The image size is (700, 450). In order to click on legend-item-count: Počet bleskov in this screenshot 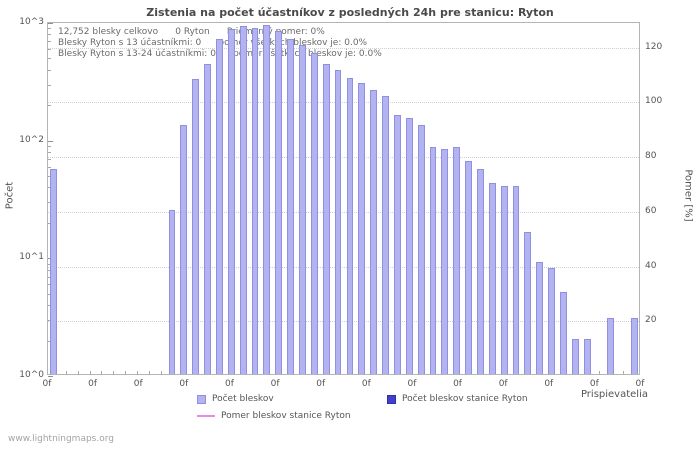, I will do `click(235, 399)`.